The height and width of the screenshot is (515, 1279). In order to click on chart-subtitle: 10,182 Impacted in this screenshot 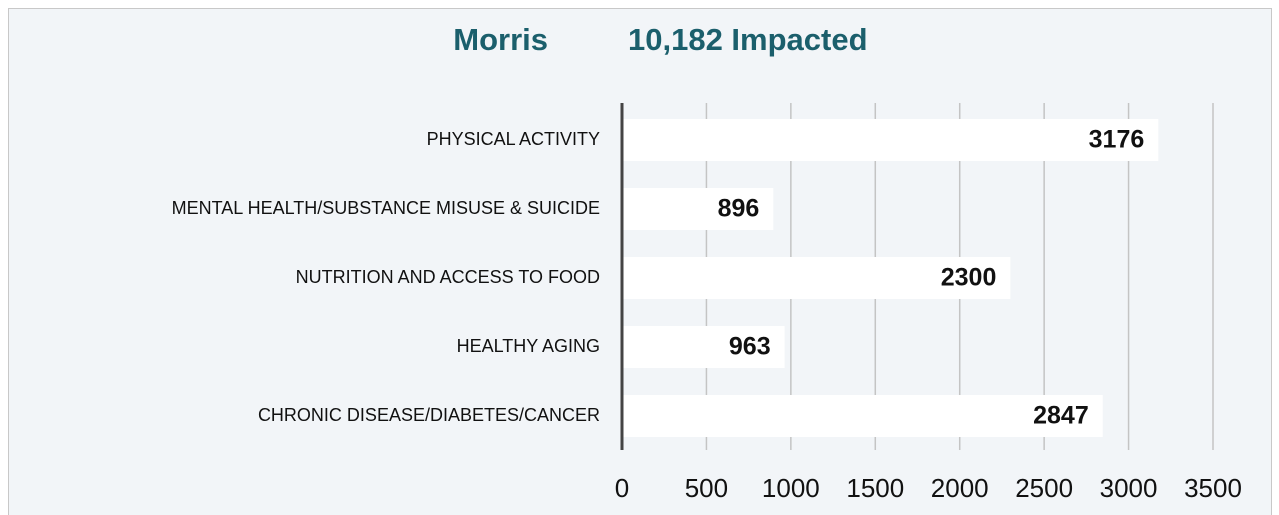, I will do `click(748, 39)`.